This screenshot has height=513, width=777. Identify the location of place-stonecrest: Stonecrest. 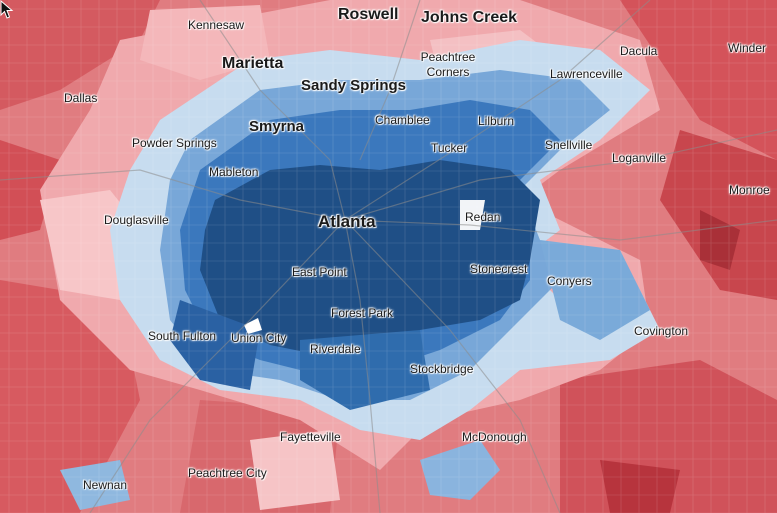
(499, 269).